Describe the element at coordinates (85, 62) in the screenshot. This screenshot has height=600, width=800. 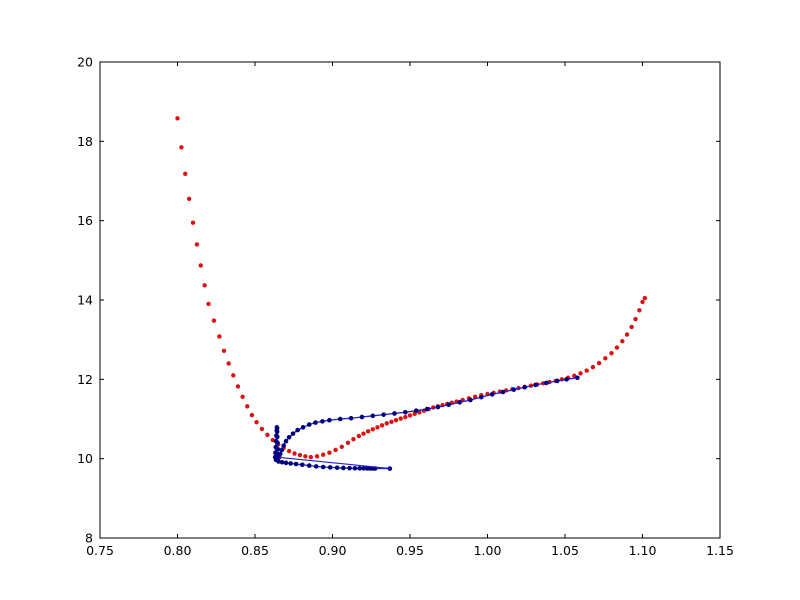
I see `y-tick-label: 20` at that location.